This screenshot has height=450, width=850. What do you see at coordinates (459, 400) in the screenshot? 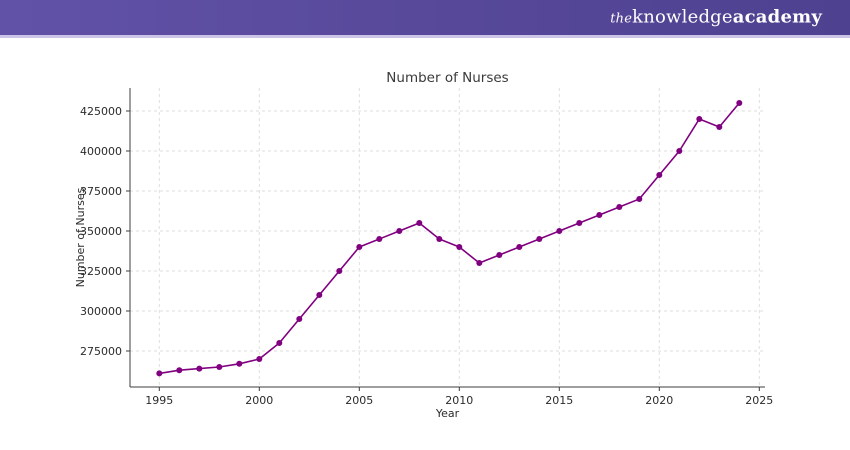
I see `x-tick-label: 2010` at bounding box center [459, 400].